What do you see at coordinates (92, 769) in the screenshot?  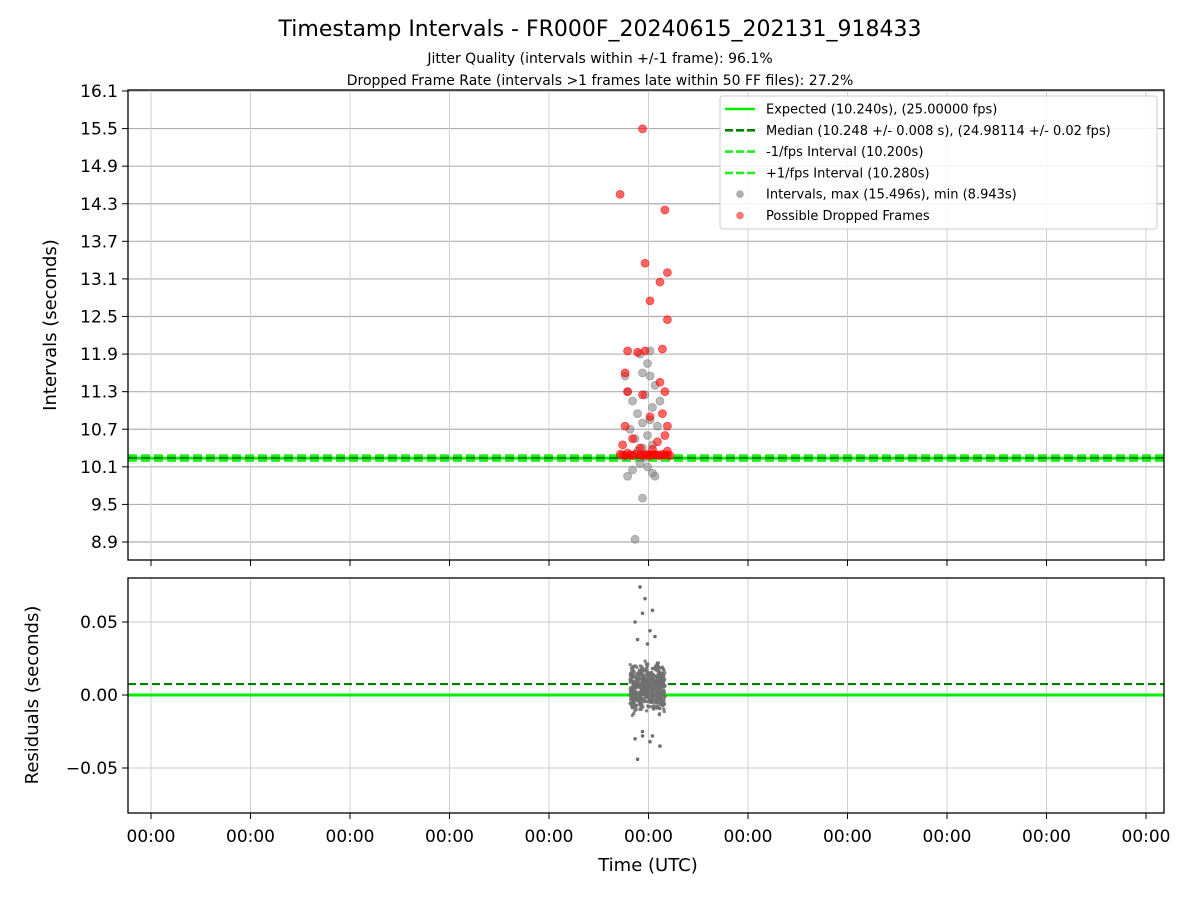 I see `y-tick-label: −0.05` at bounding box center [92, 769].